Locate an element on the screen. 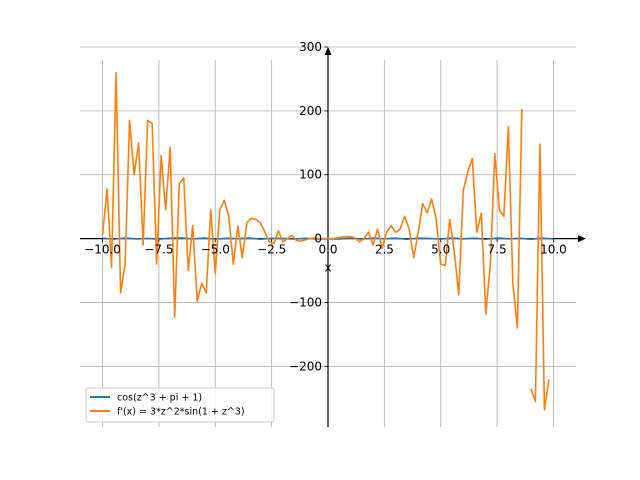 This screenshot has width=640, height=480. legend-box is located at coordinates (180, 405).